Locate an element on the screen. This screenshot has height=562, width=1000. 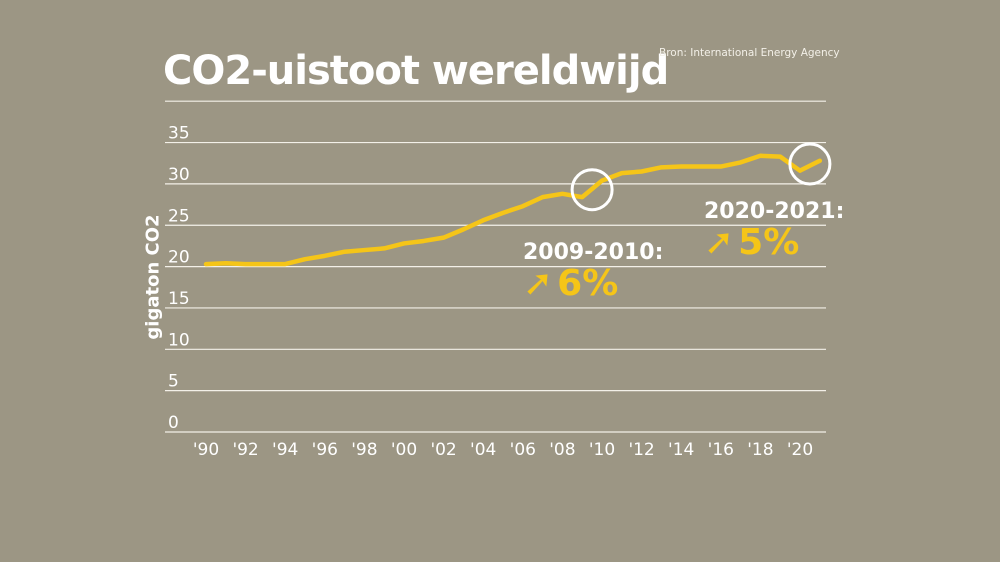
x-tick-label: '00 is located at coordinates (404, 450).